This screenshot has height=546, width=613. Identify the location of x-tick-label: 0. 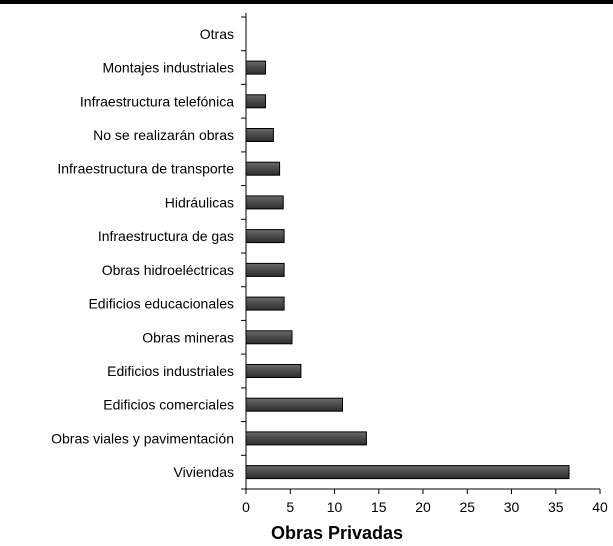
(246, 507).